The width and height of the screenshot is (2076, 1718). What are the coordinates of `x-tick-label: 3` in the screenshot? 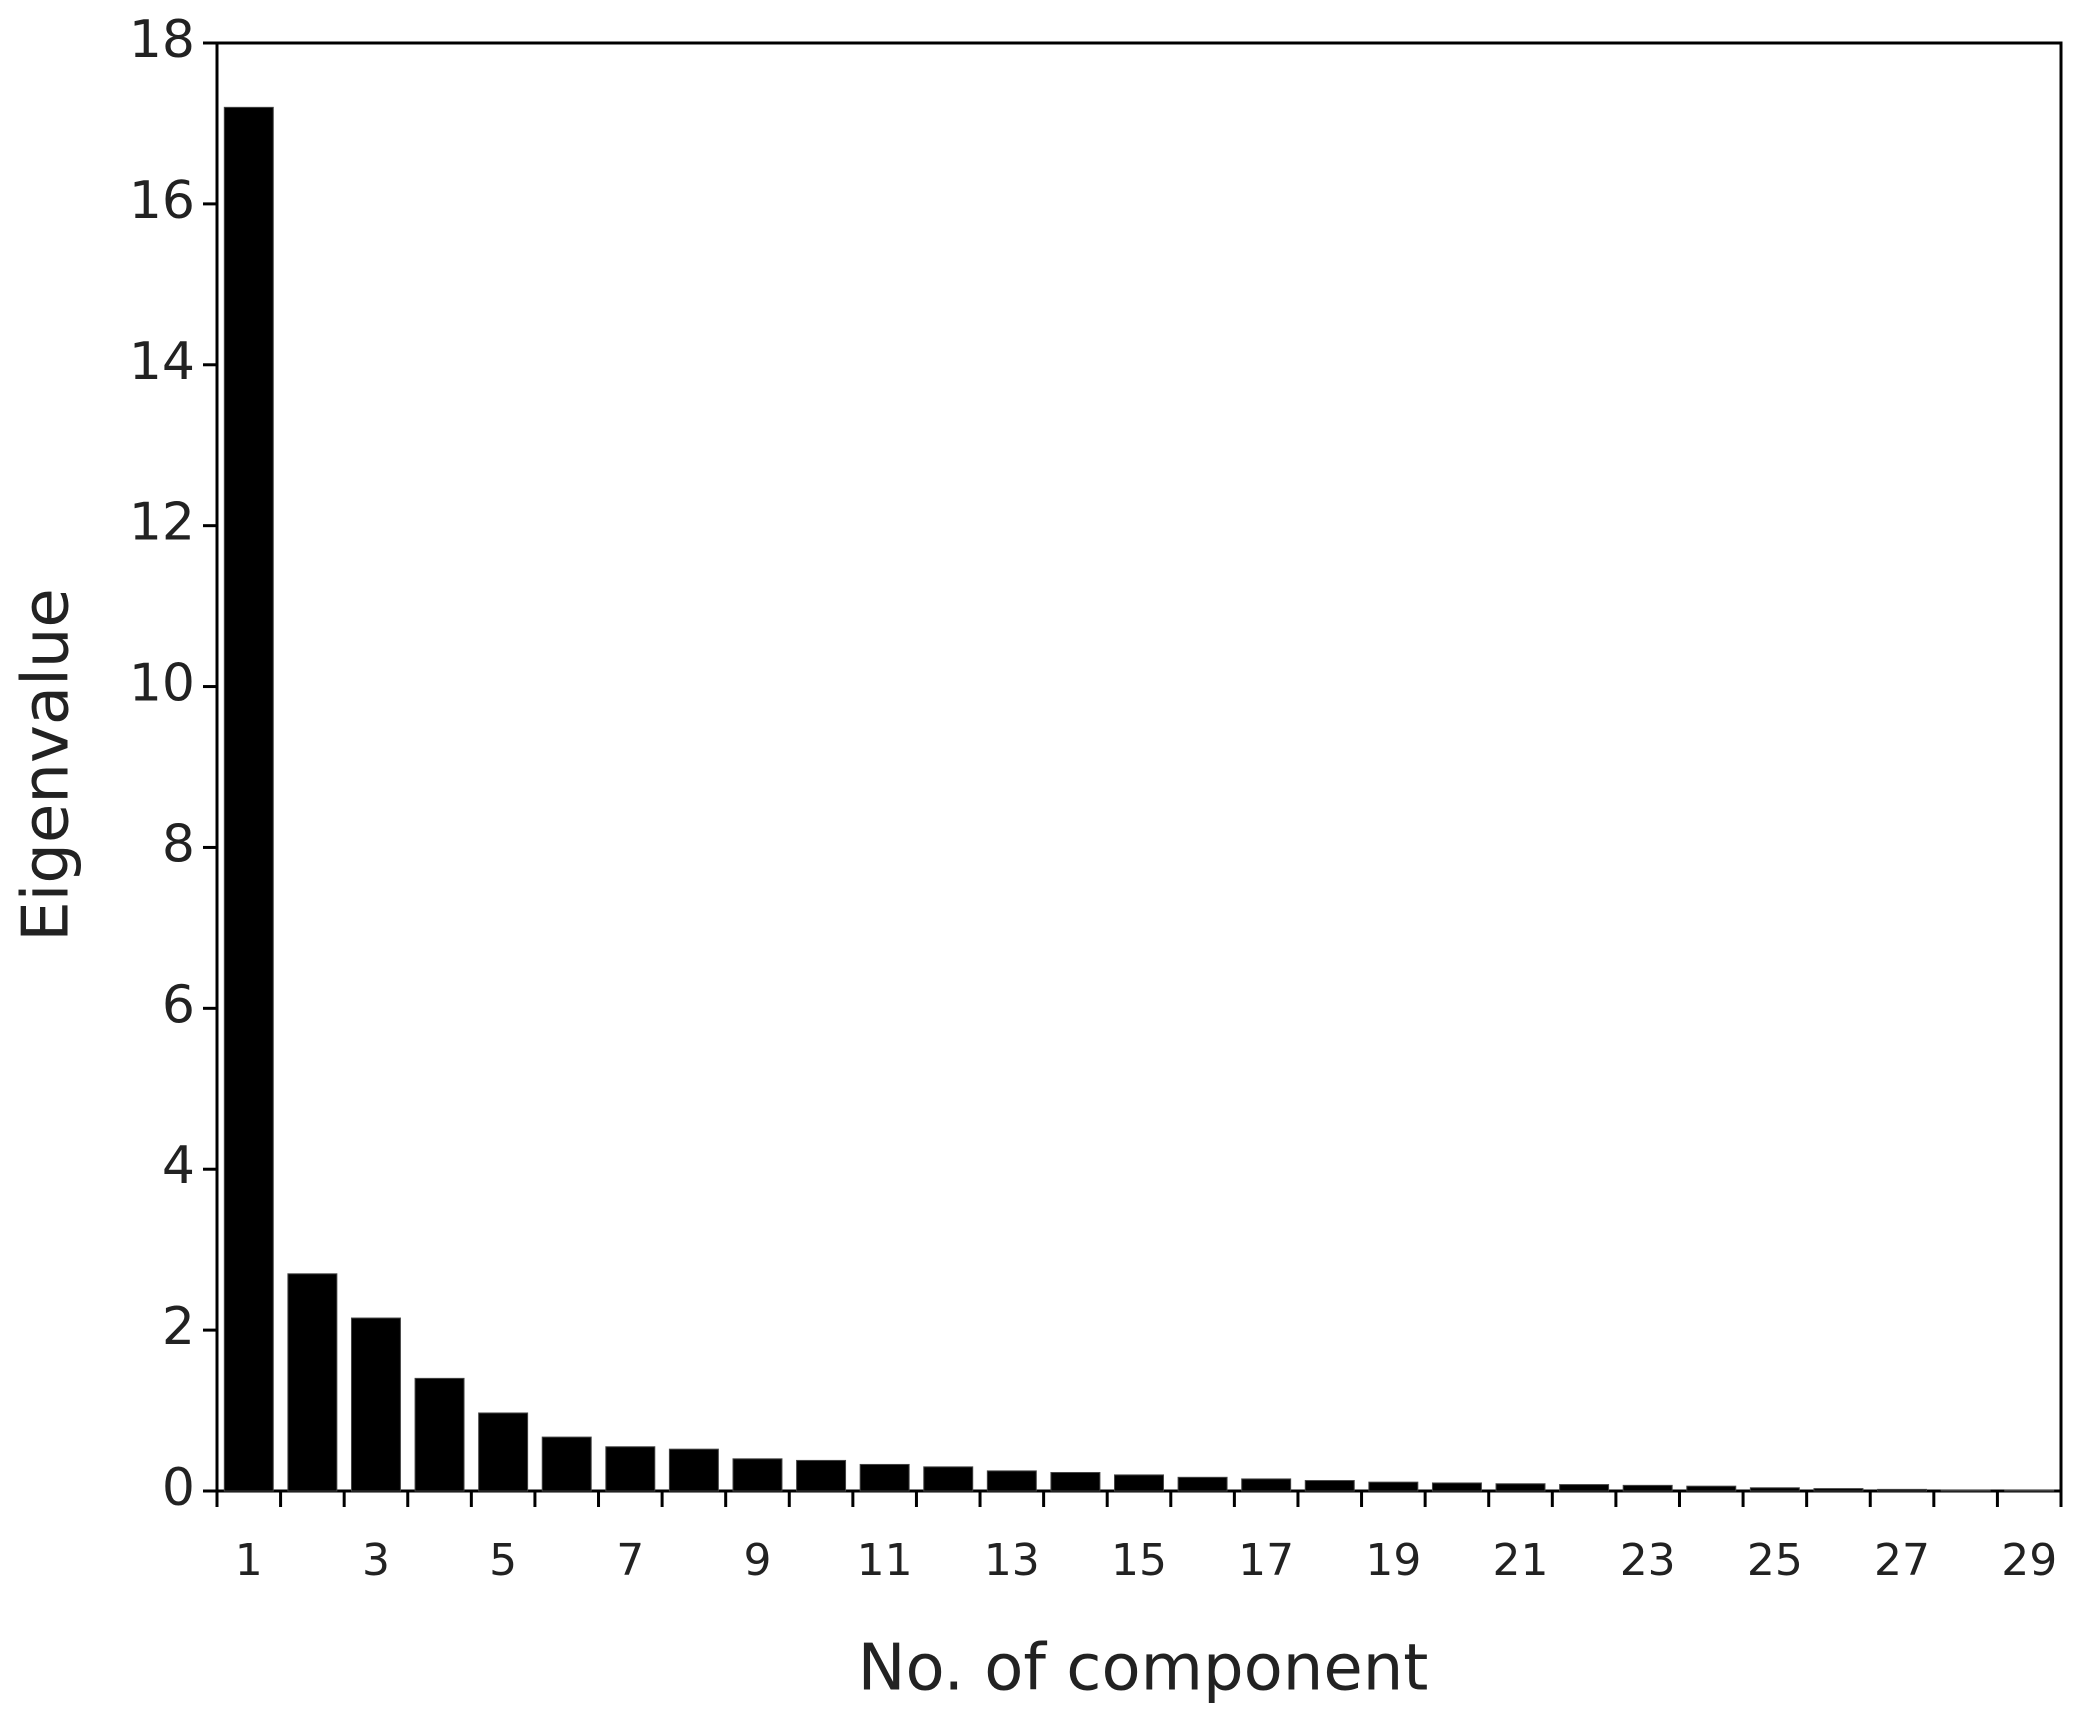 It's located at (376, 1560).